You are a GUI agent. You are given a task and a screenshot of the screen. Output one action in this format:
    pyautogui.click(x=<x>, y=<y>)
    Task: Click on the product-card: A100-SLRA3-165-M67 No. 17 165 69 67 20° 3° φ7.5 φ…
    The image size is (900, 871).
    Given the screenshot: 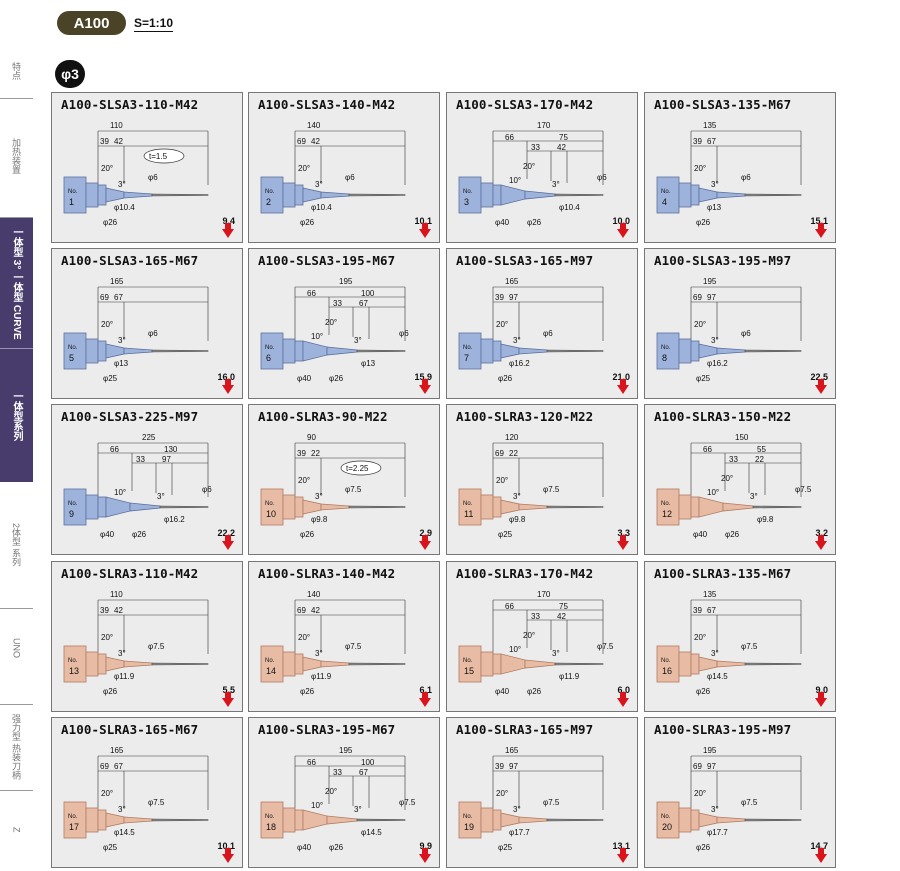 What is the action you would take?
    pyautogui.click(x=147, y=792)
    